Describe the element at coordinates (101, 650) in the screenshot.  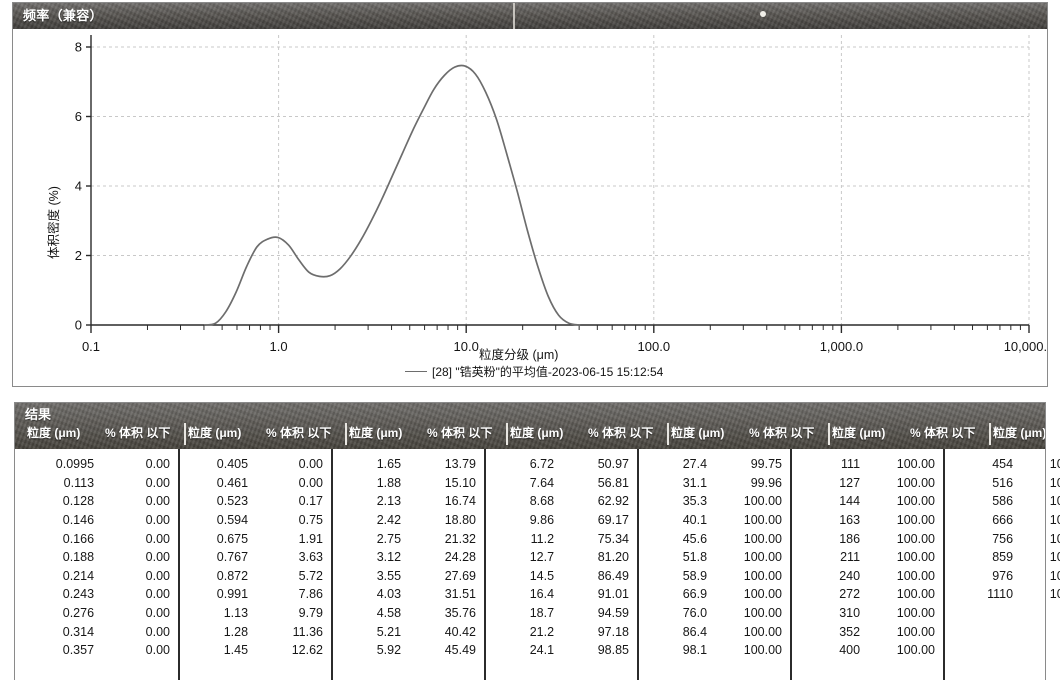
I see `table-row: 0.357 0.00` at that location.